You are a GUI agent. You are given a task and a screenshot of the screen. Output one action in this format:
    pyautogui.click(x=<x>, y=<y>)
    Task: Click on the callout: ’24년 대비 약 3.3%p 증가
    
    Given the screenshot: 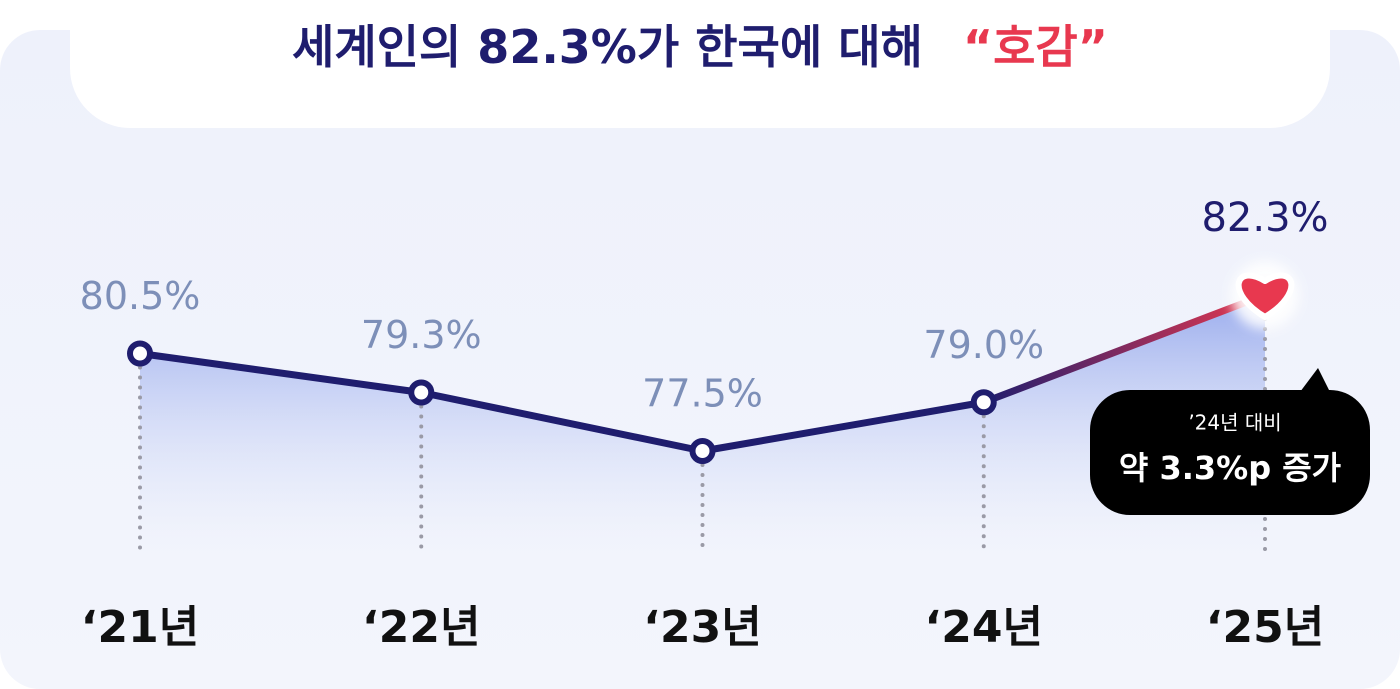 What is the action you would take?
    pyautogui.click(x=1230, y=441)
    